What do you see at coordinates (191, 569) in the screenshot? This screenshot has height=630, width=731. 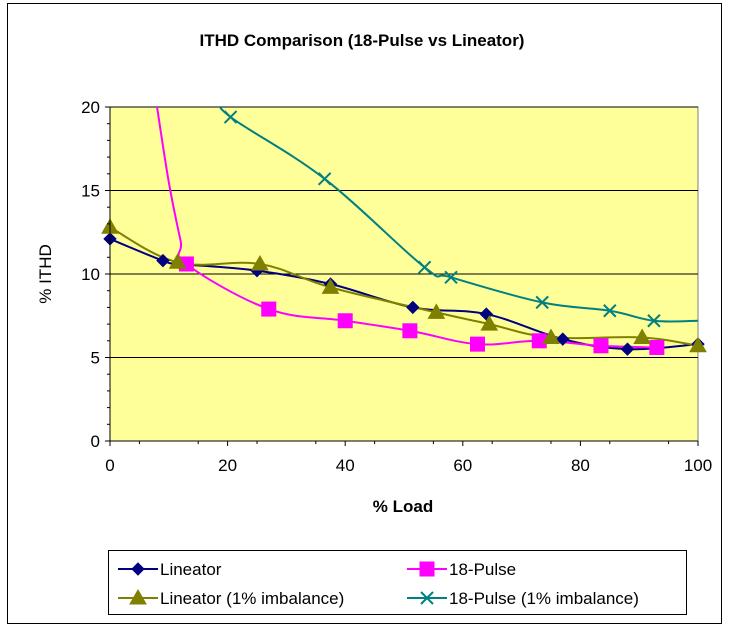 I see `legend-label: Lineator` at bounding box center [191, 569].